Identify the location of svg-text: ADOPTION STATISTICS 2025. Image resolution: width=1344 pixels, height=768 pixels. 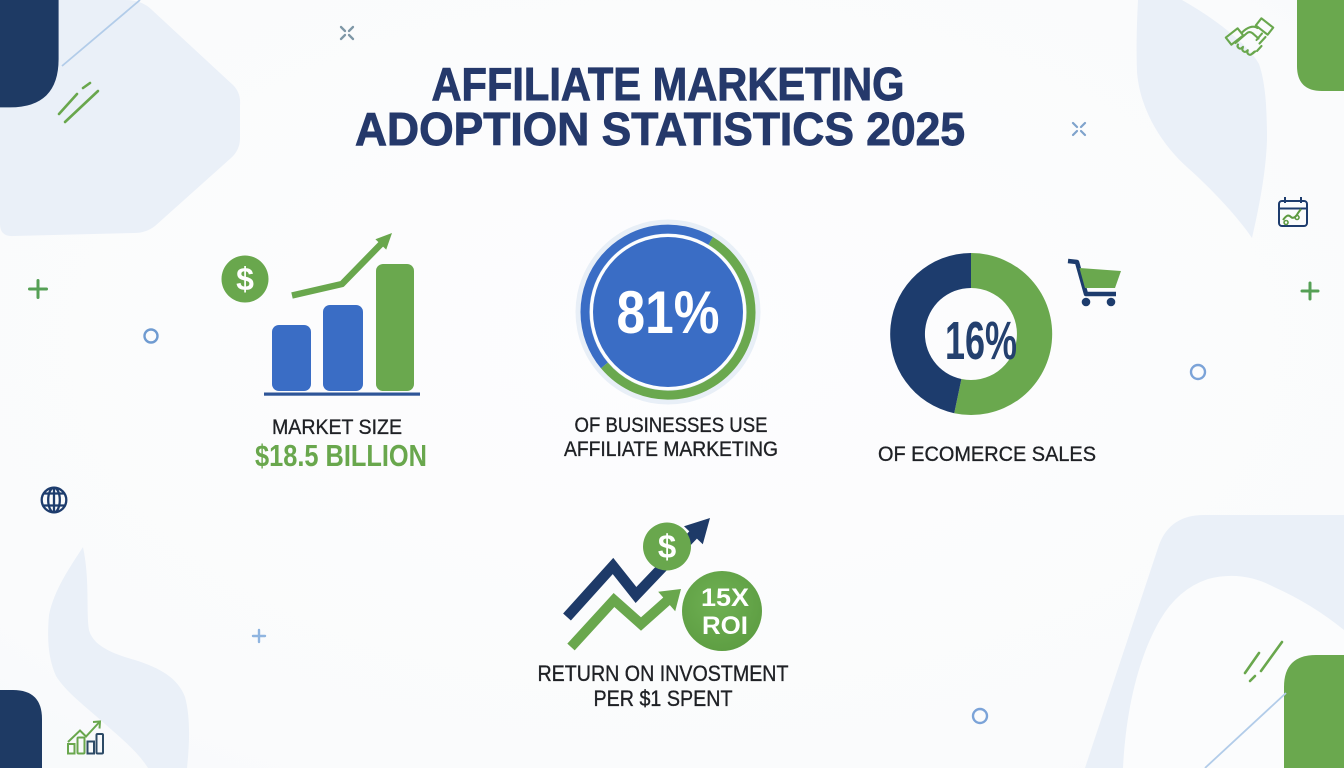
(660, 129).